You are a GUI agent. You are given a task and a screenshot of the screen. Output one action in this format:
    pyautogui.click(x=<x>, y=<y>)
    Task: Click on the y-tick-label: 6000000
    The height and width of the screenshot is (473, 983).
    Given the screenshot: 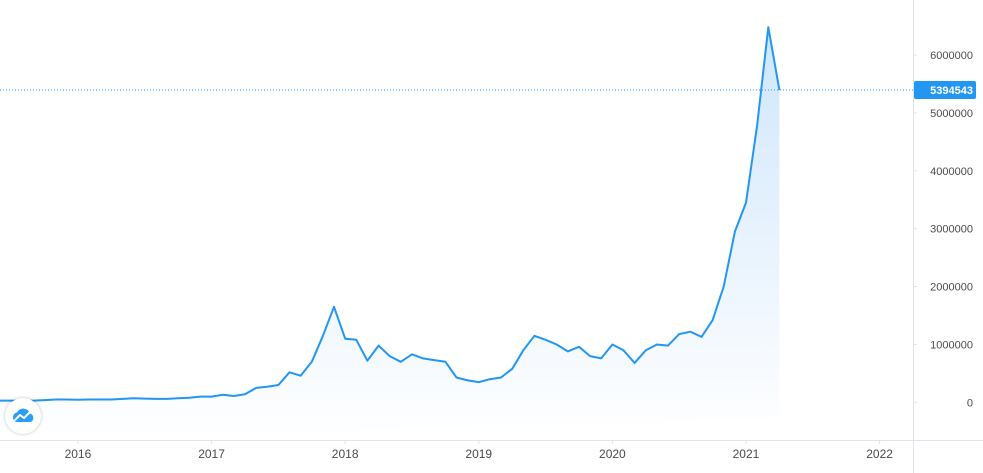 What is the action you would take?
    pyautogui.click(x=951, y=56)
    